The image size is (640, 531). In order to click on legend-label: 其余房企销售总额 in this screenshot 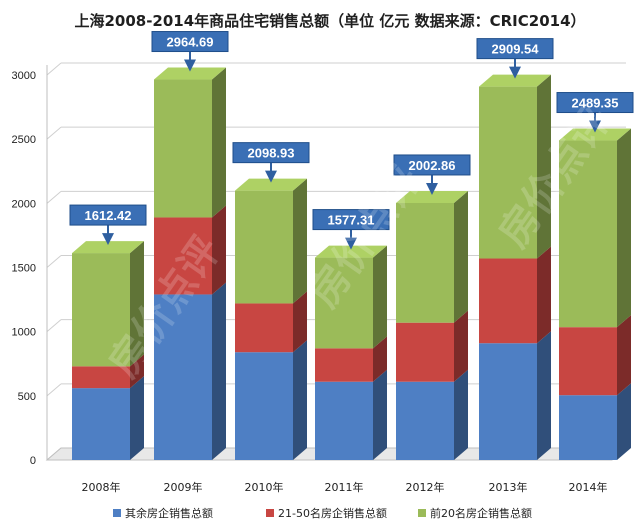, I will do `click(169, 513)`.